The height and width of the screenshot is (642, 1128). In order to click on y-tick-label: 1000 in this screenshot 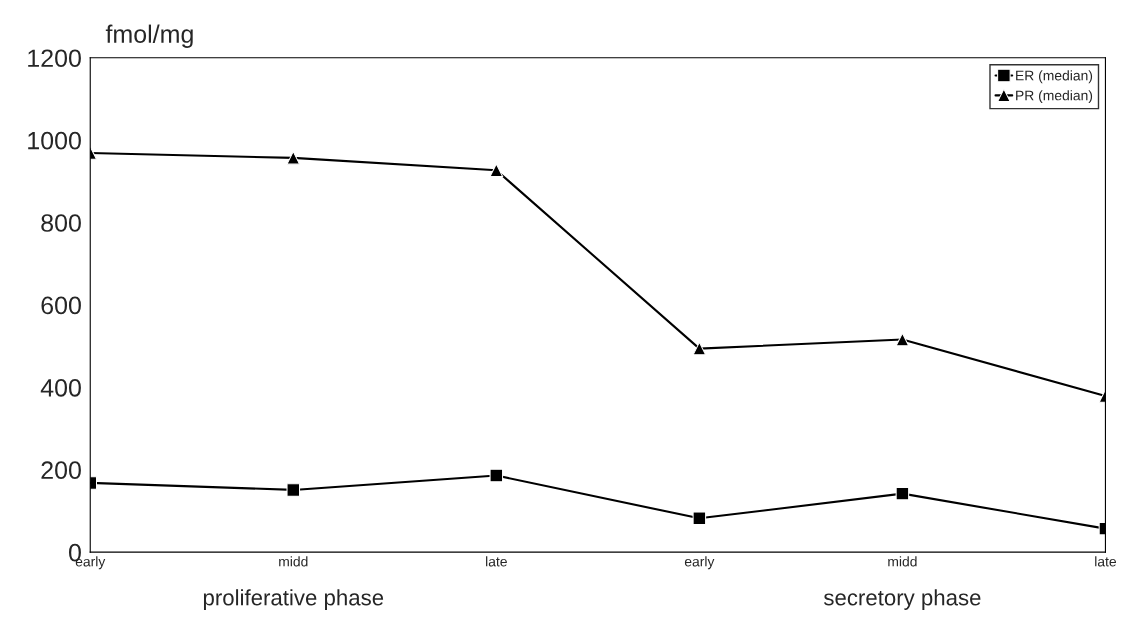, I will do `click(54, 140)`.